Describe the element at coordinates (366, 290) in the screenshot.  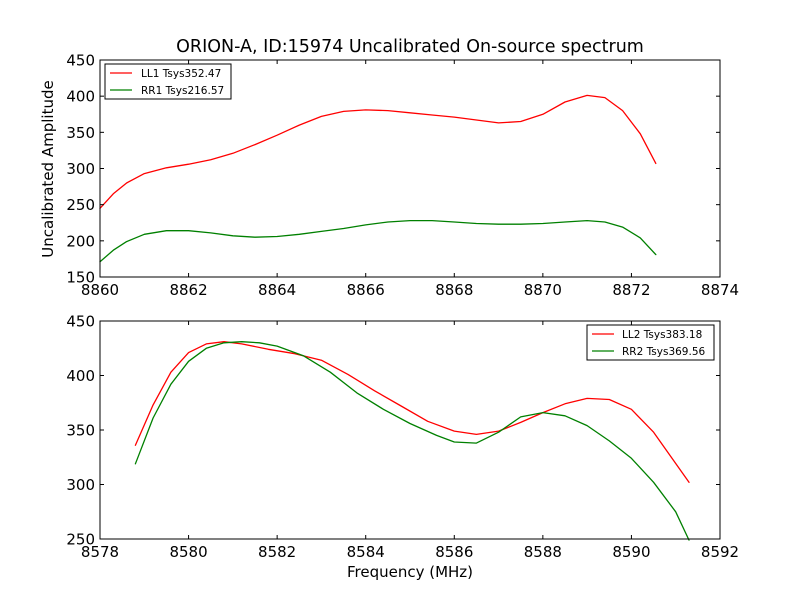
I see `x-tick-label: 8866` at that location.